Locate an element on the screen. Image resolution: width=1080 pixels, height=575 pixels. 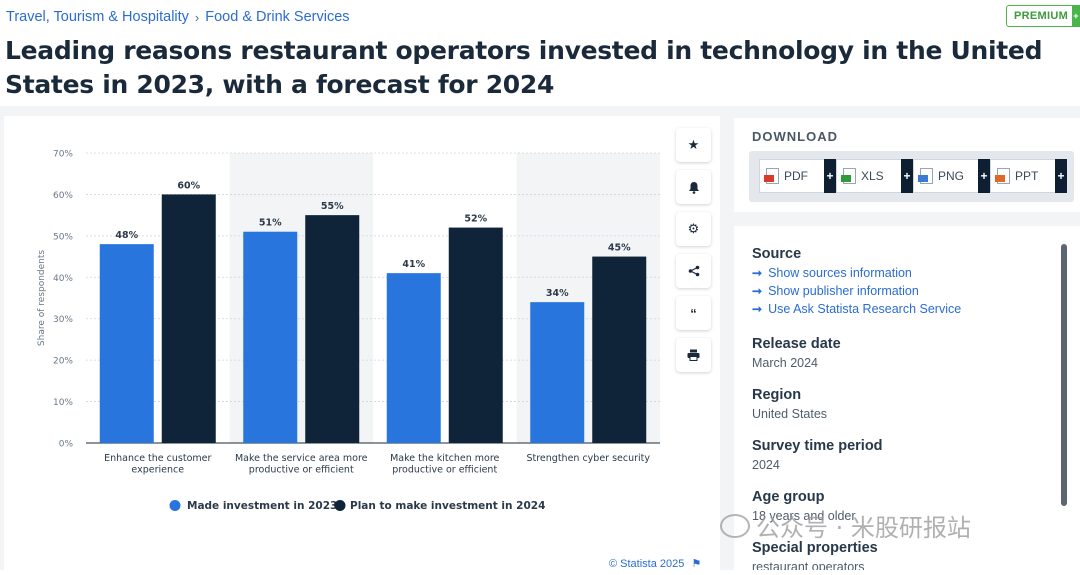
premium-badge: PREMIUM + is located at coordinates (1043, 15).